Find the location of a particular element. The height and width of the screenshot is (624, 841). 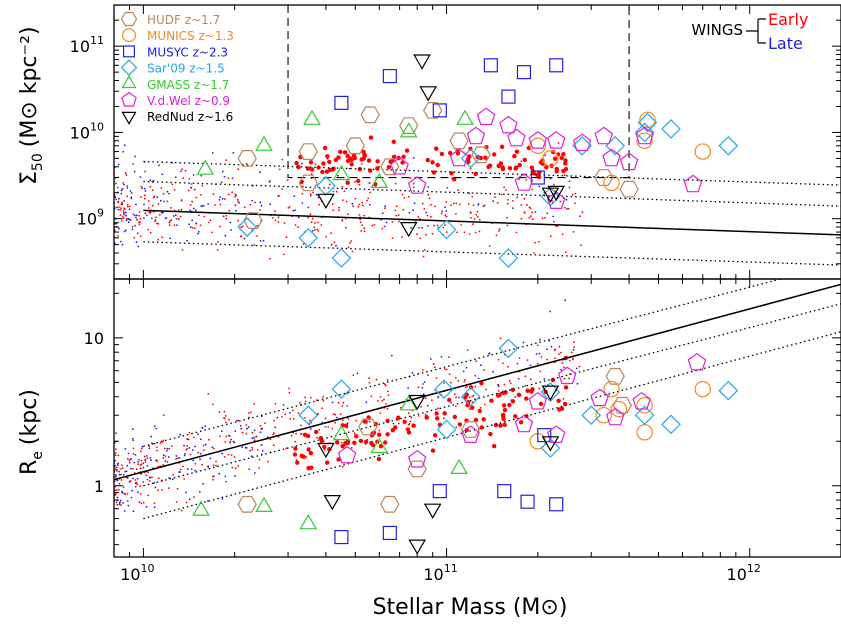

data-point-pentagon is located at coordinates (417, 185).